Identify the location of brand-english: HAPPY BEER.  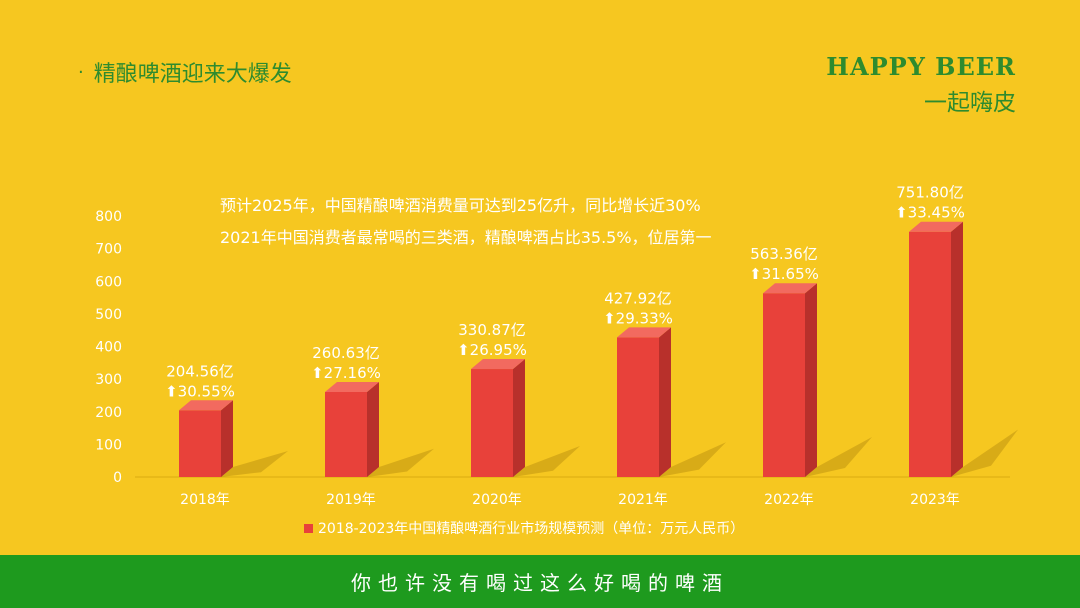
(921, 66).